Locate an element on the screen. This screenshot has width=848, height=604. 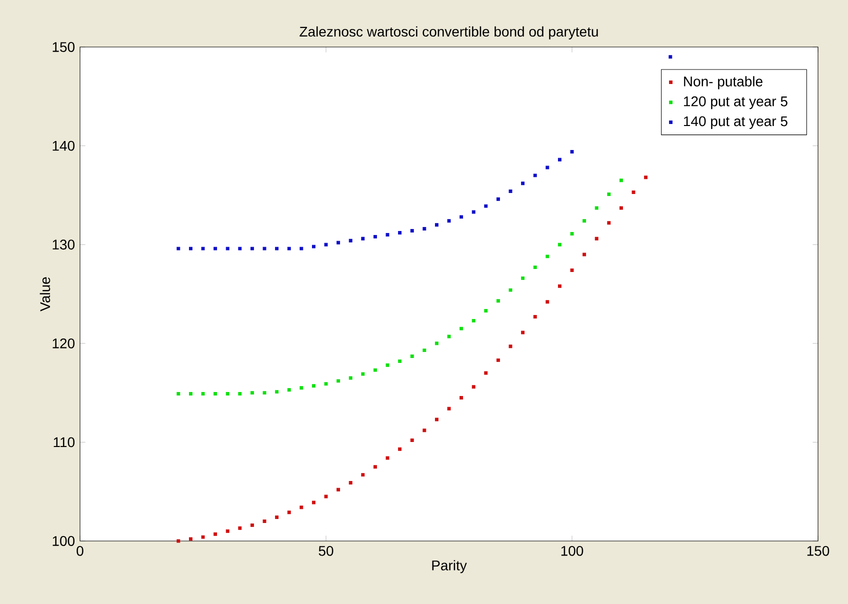
y-tick-label: 140 is located at coordinates (63, 145).